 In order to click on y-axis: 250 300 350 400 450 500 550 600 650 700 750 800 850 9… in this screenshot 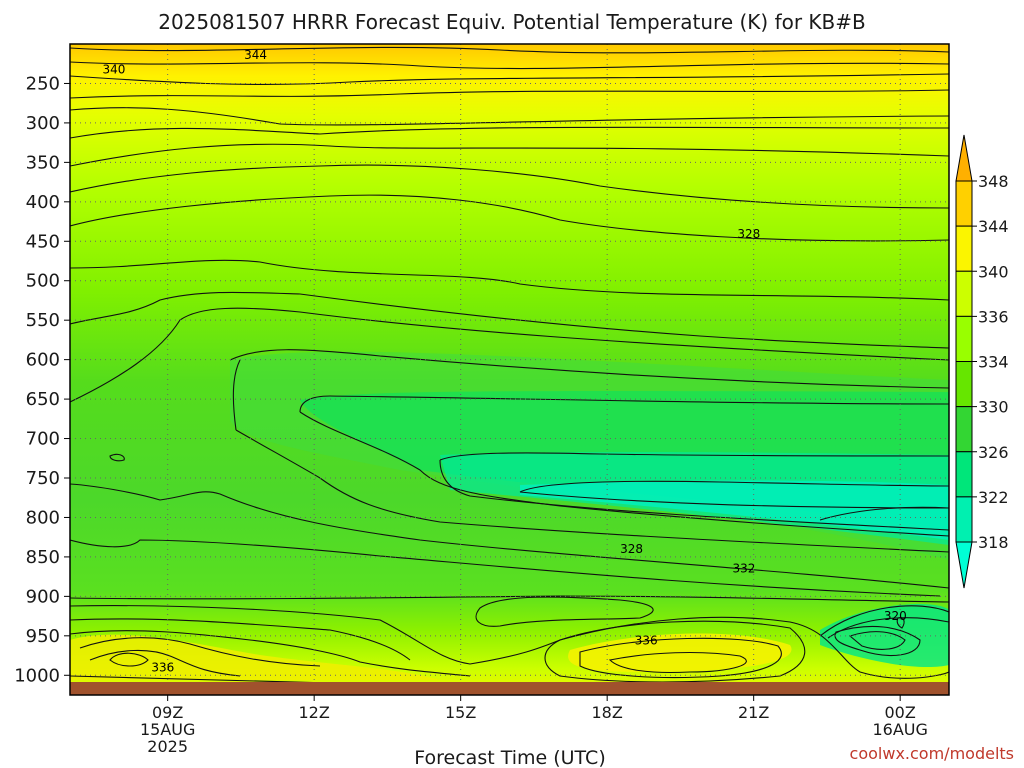, I will do `click(42, 379)`.